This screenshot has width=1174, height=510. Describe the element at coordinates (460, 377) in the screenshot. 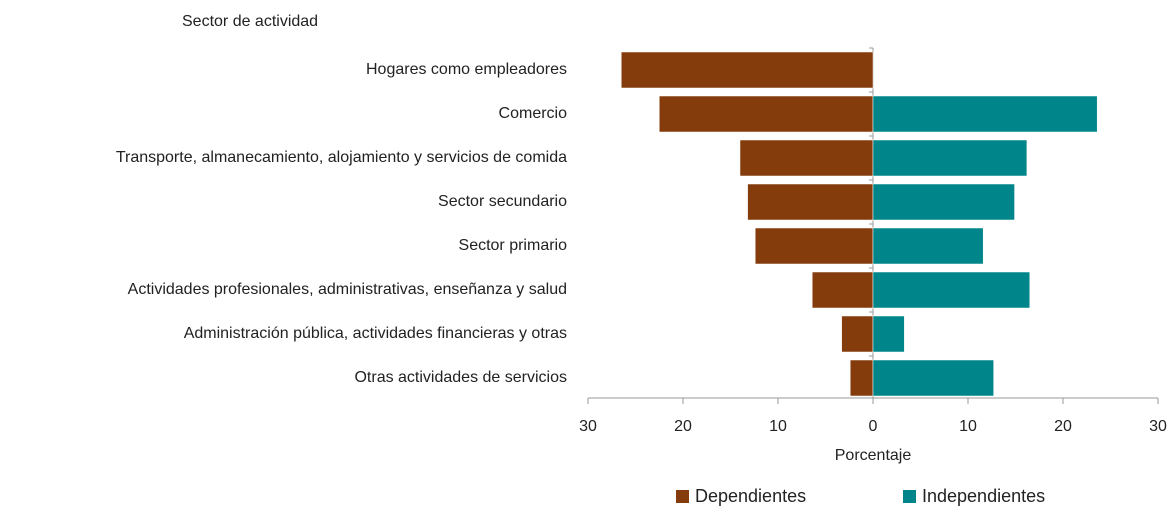

I see `y-tick-label: Otras actividades de servicios` at that location.